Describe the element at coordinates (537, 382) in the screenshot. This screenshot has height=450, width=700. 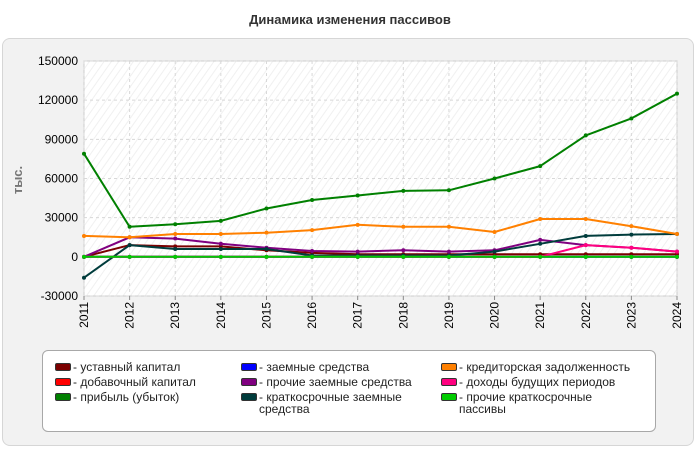
I see `legend-label: - доходы будущих периодов` at that location.